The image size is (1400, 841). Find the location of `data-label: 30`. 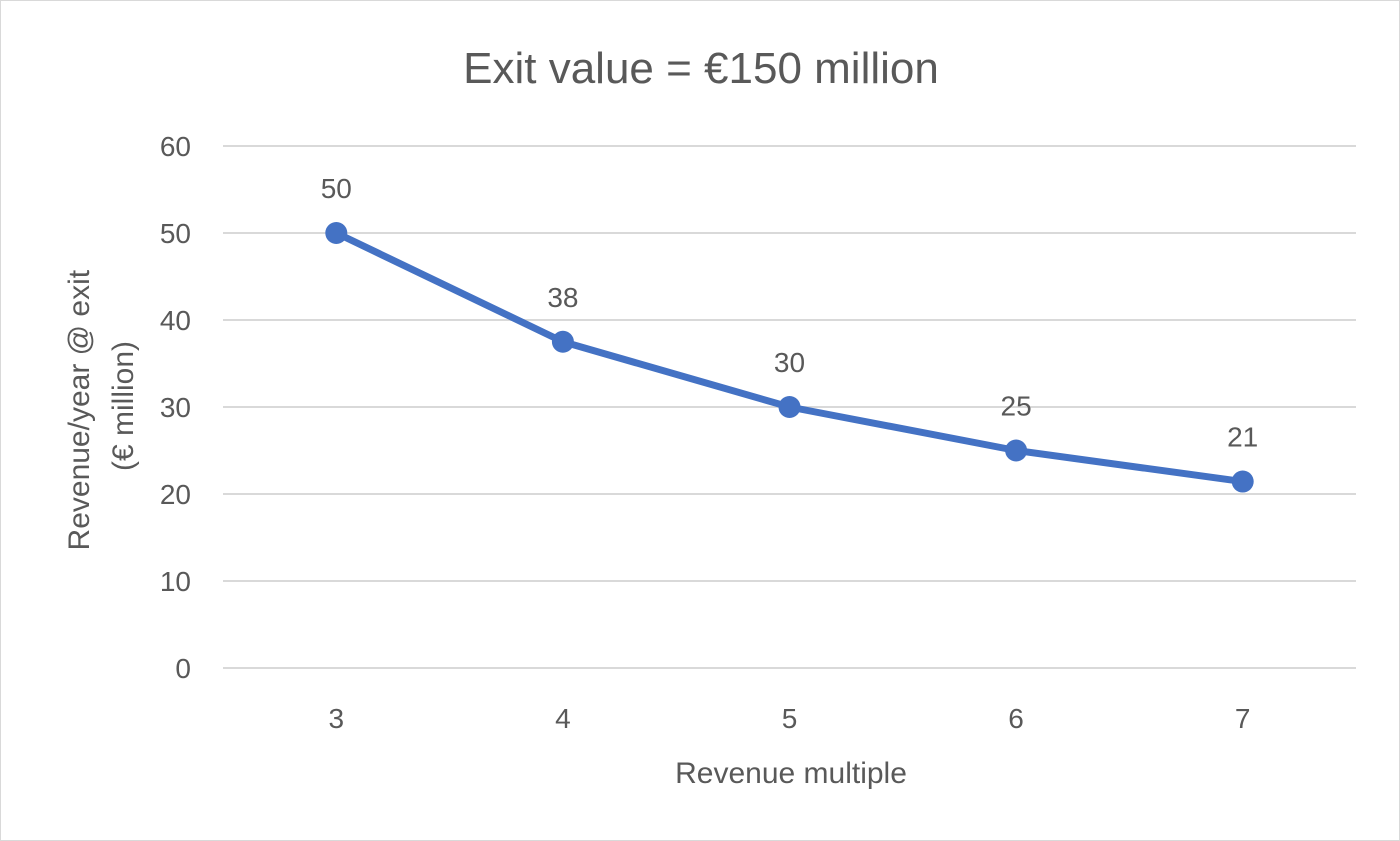

data-label: 30 is located at coordinates (789, 362).